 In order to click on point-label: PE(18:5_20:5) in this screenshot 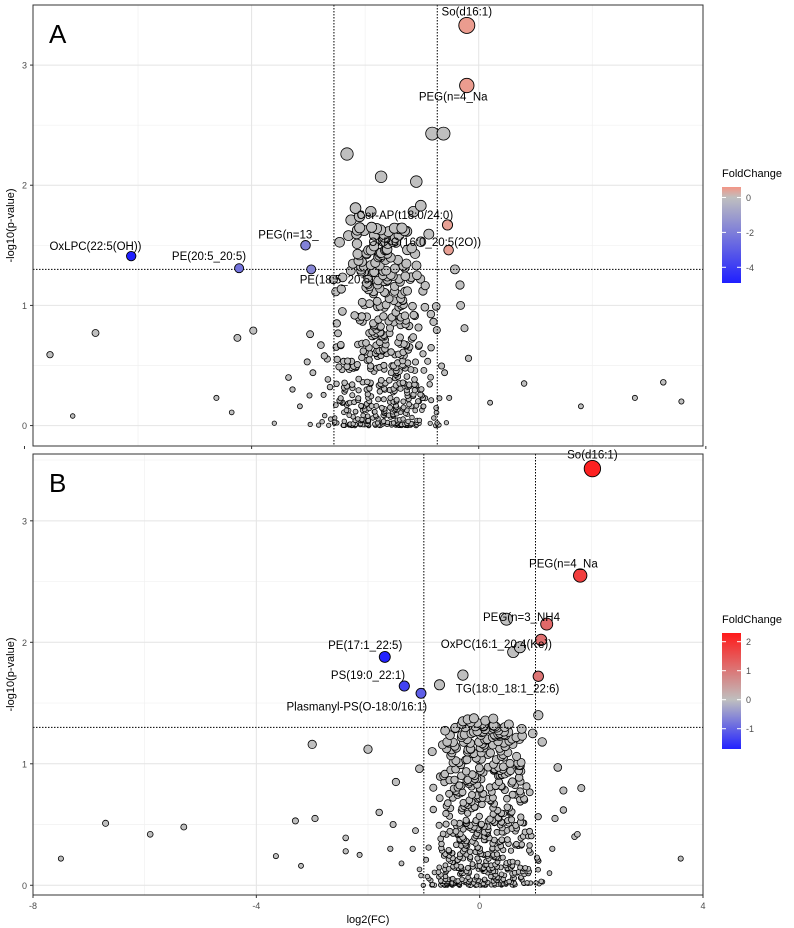, I will do `click(337, 280)`.